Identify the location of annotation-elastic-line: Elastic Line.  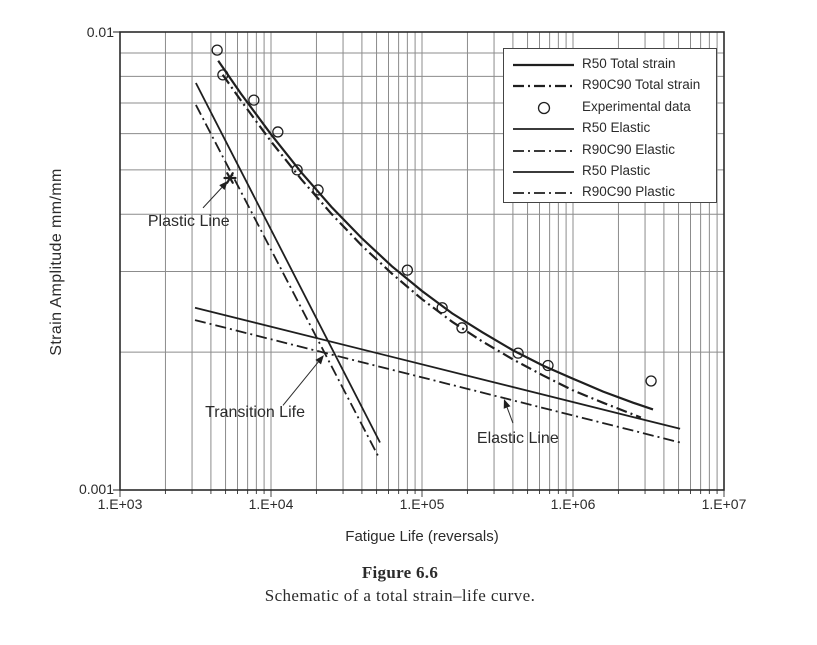
(517, 439).